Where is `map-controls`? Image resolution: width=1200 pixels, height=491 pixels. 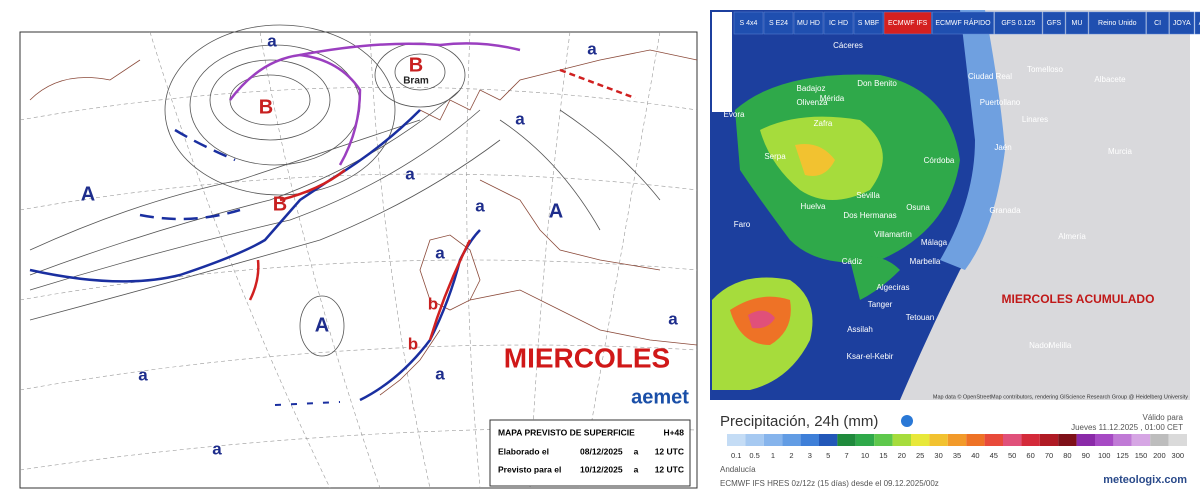 map-controls is located at coordinates (722, 62).